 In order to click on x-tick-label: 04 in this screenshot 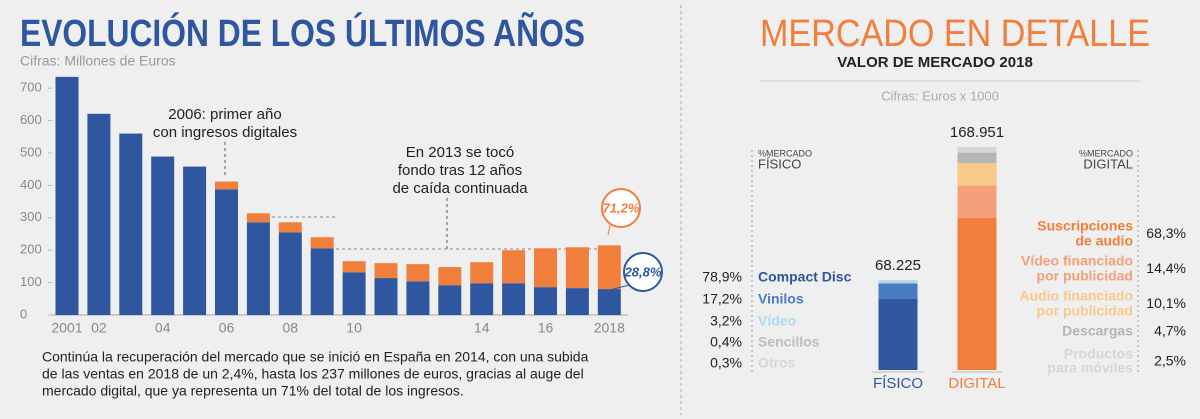, I will do `click(163, 328)`.